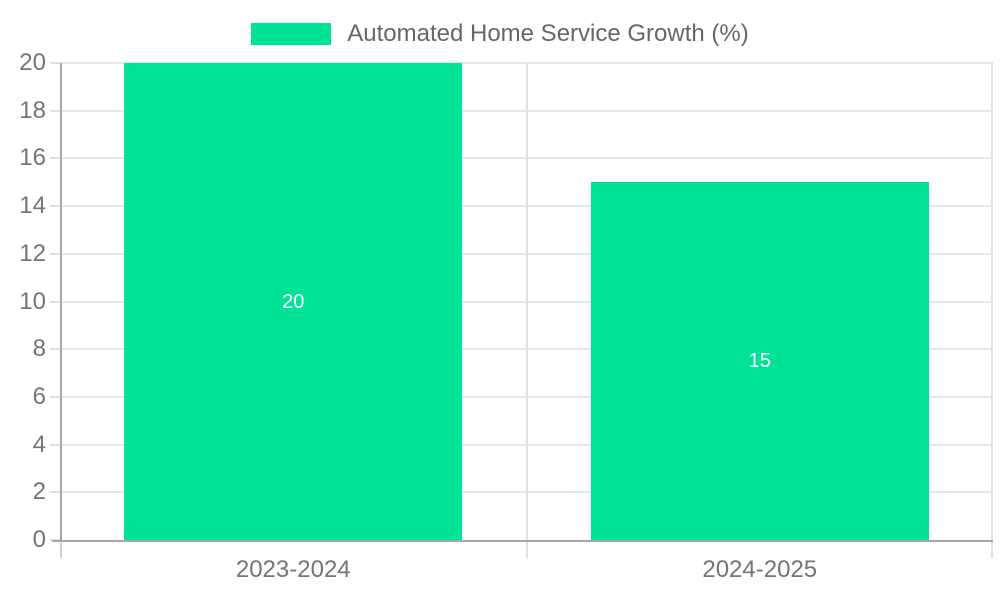  I want to click on y-tick-label-2: 2, so click(39, 492).